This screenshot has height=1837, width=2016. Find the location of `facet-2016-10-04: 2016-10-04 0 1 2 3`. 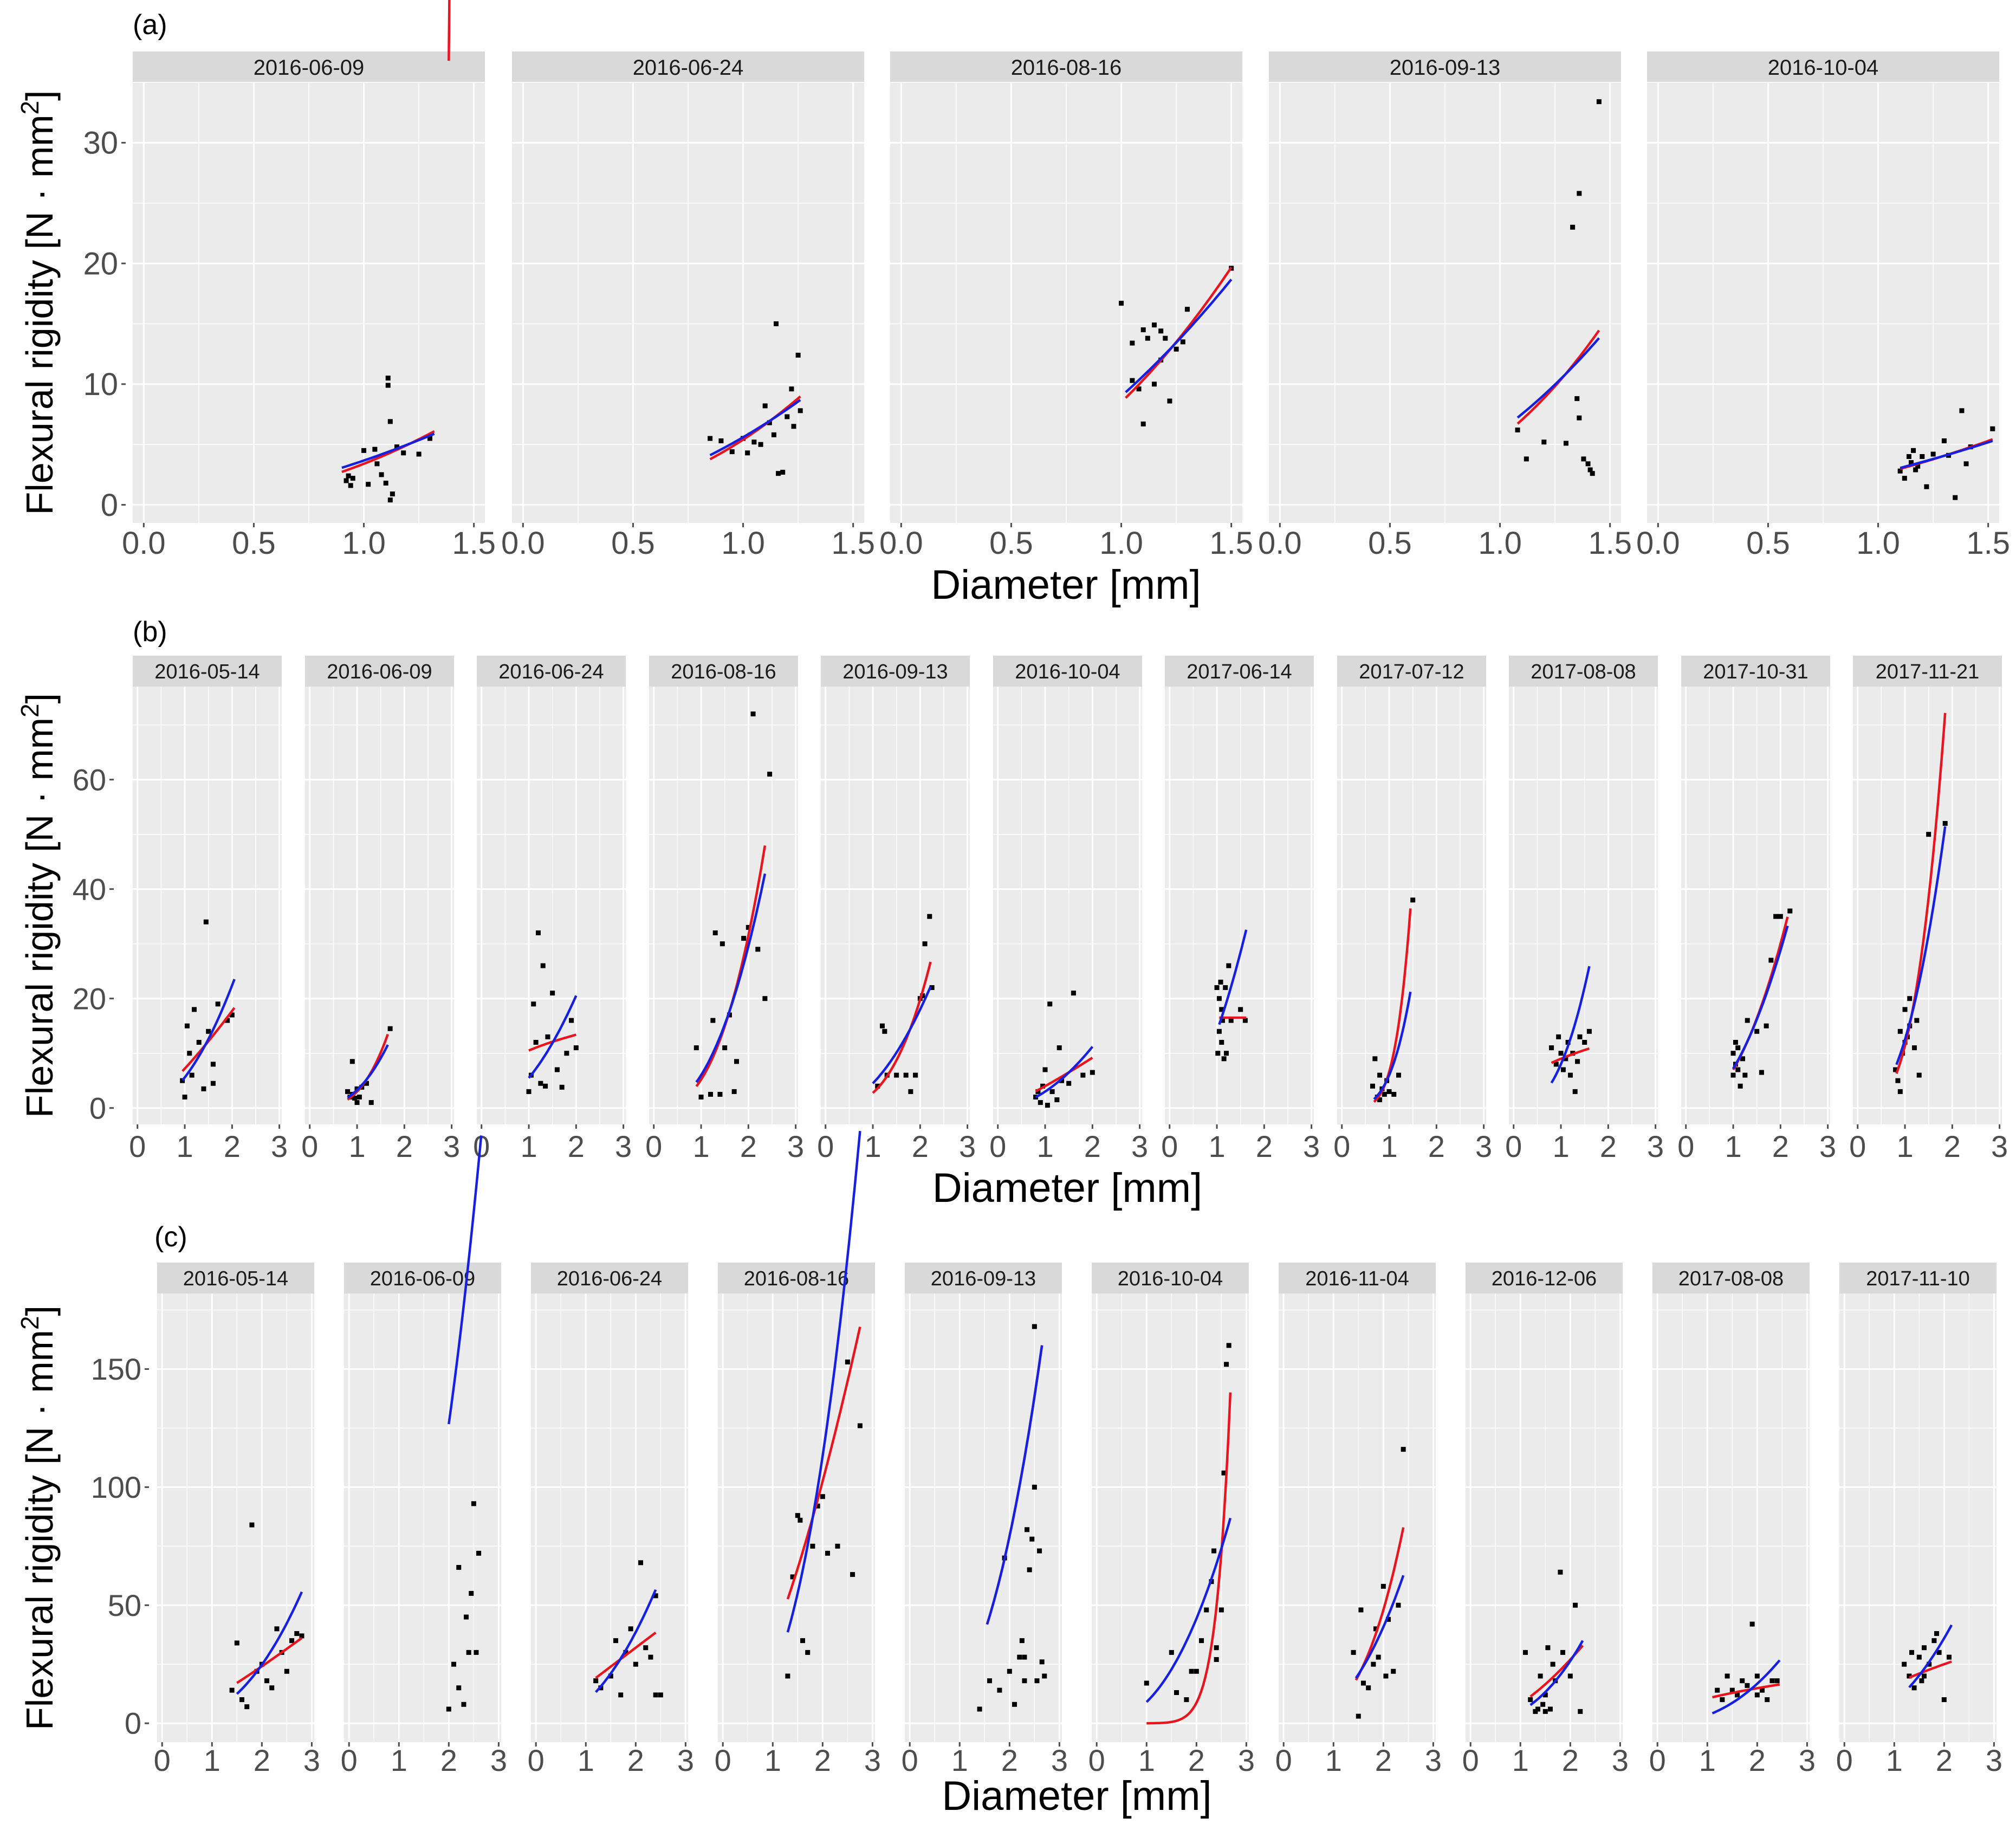

facet-2016-10-04: 2016-10-04 0 1 2 3 is located at coordinates (1069, 909).